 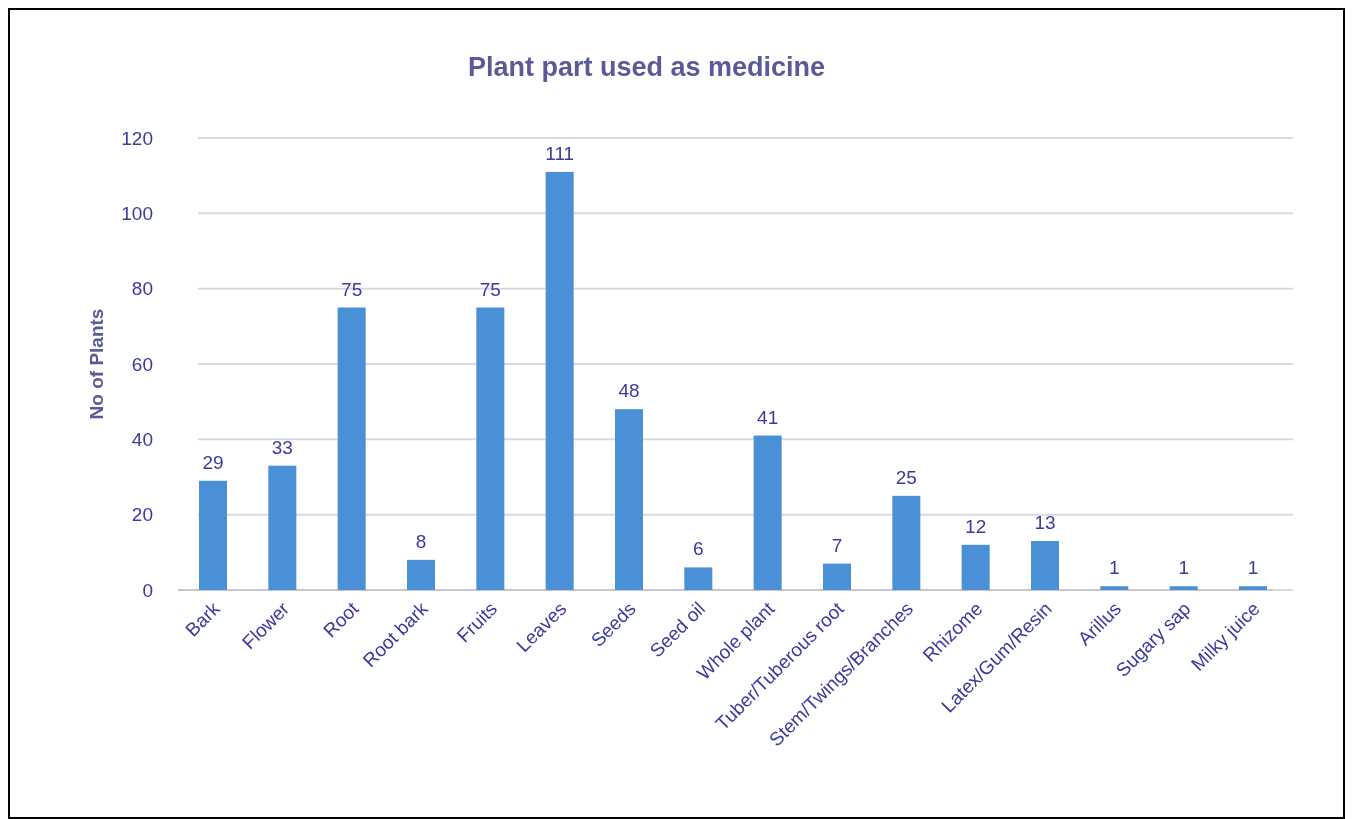 What do you see at coordinates (137, 213) in the screenshot?
I see `y-tick-label: 100` at bounding box center [137, 213].